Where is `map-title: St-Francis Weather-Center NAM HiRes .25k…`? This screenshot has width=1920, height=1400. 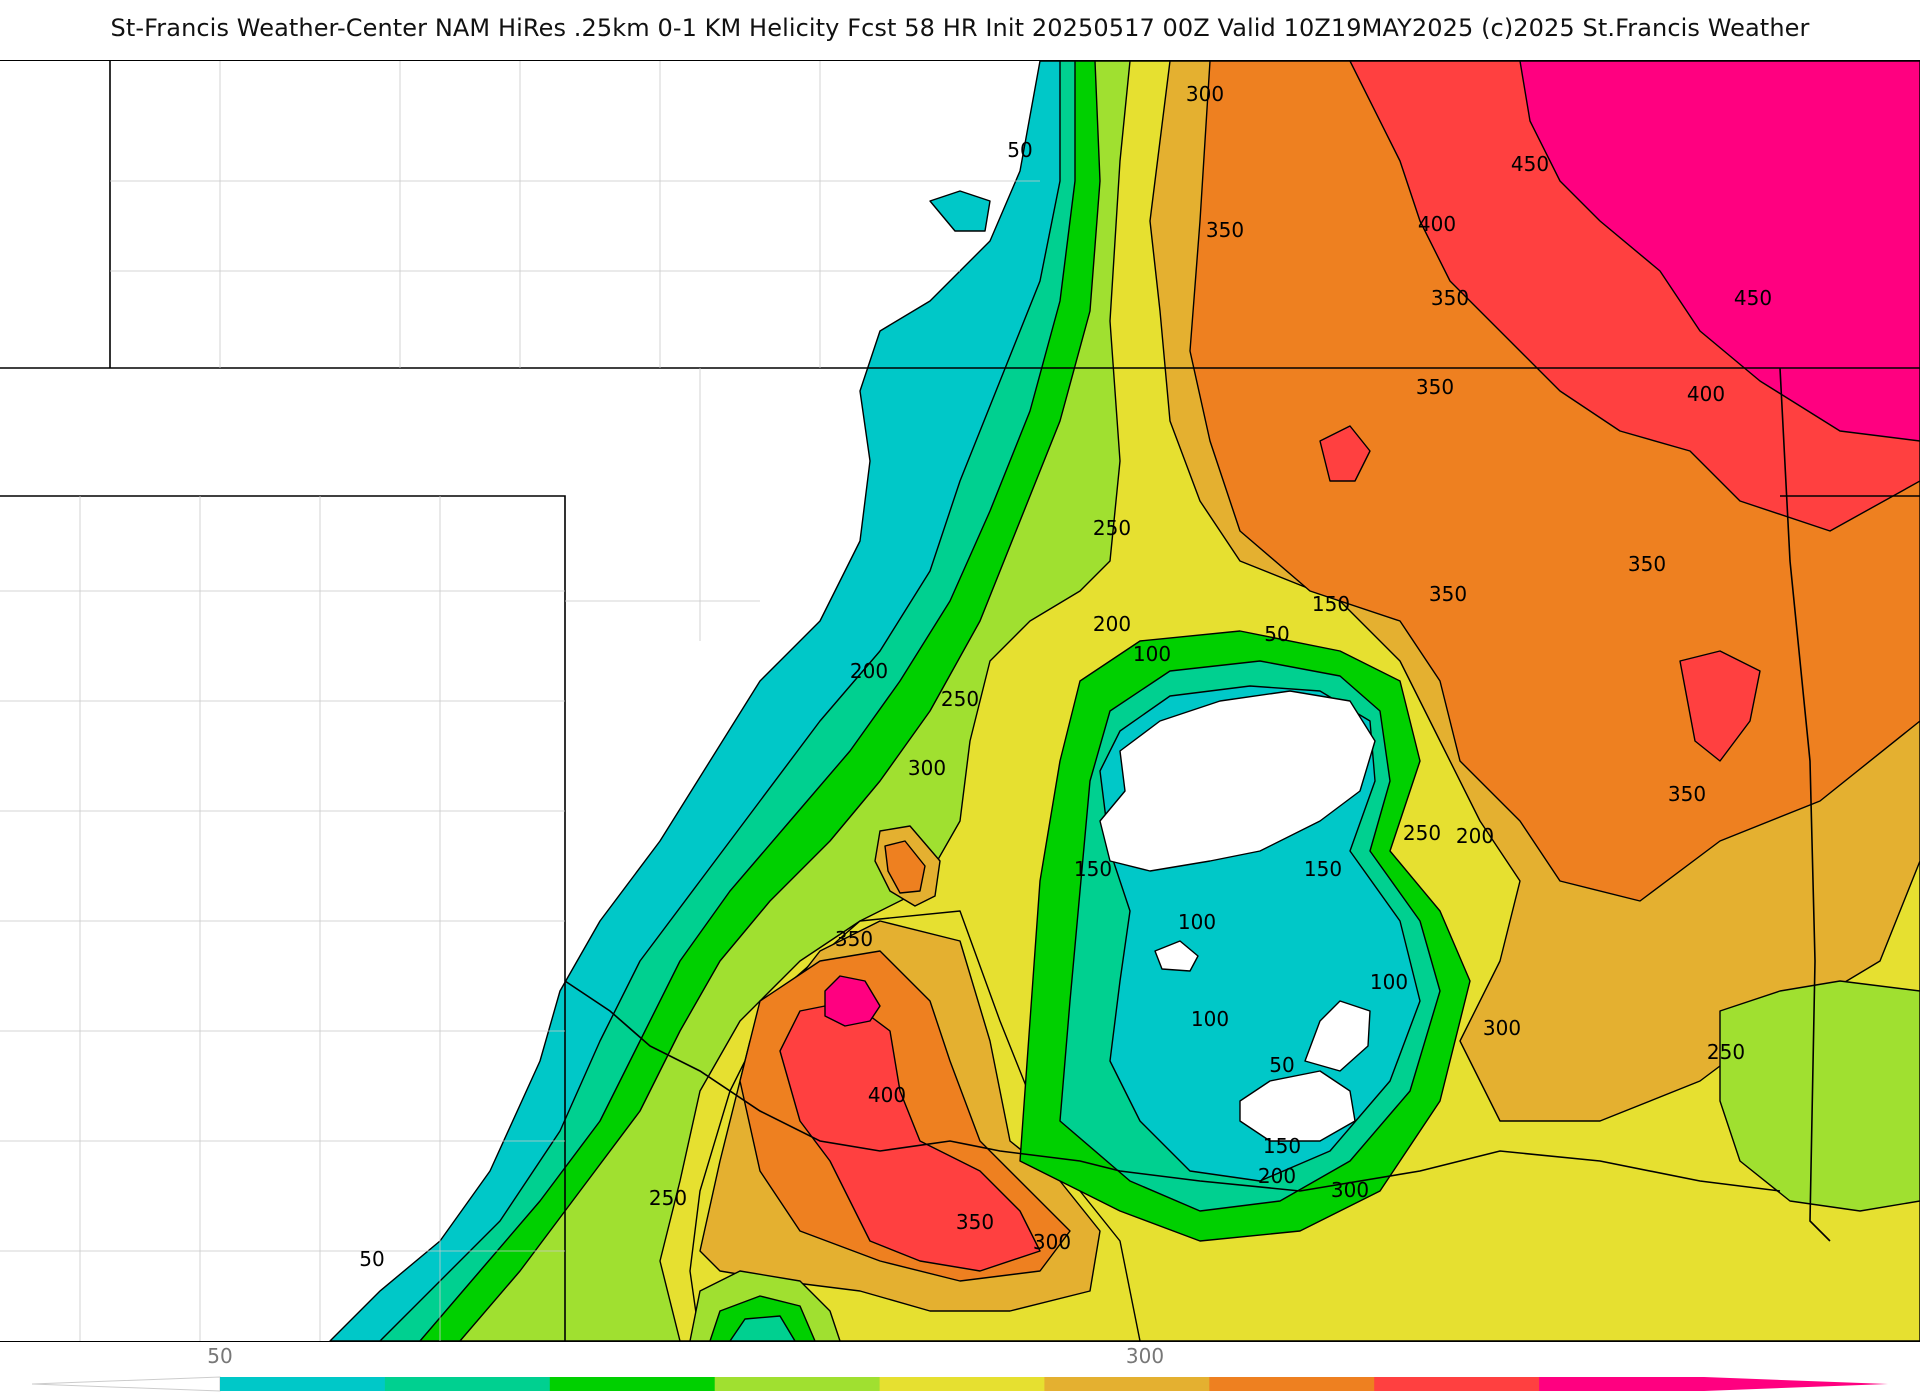 map-title: St-Francis Weather-Center NAM HiRes .25k… is located at coordinates (960, 28).